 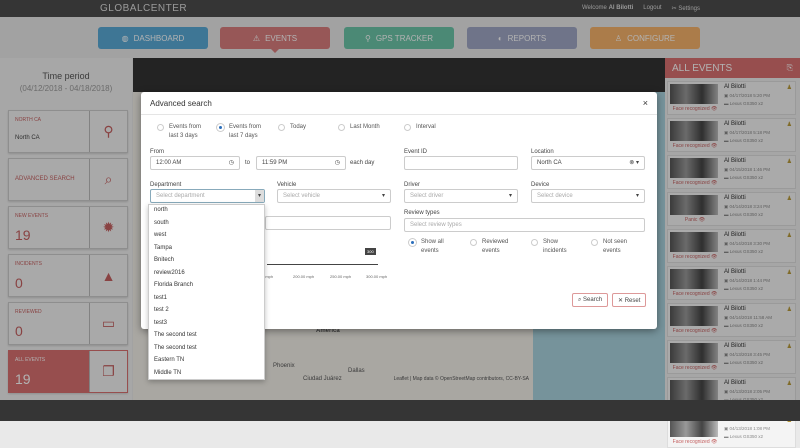 What do you see at coordinates (609, 247) in the screenshot?
I see `review-radio: Not seen events` at bounding box center [609, 247].